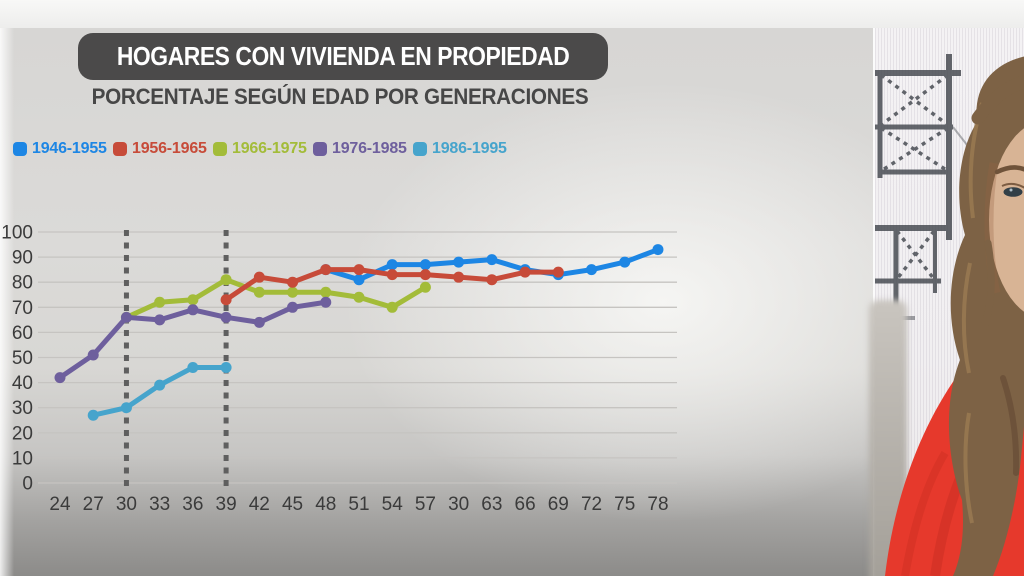 This screenshot has width=1024, height=576. I want to click on y-tick-label: 30, so click(22, 408).